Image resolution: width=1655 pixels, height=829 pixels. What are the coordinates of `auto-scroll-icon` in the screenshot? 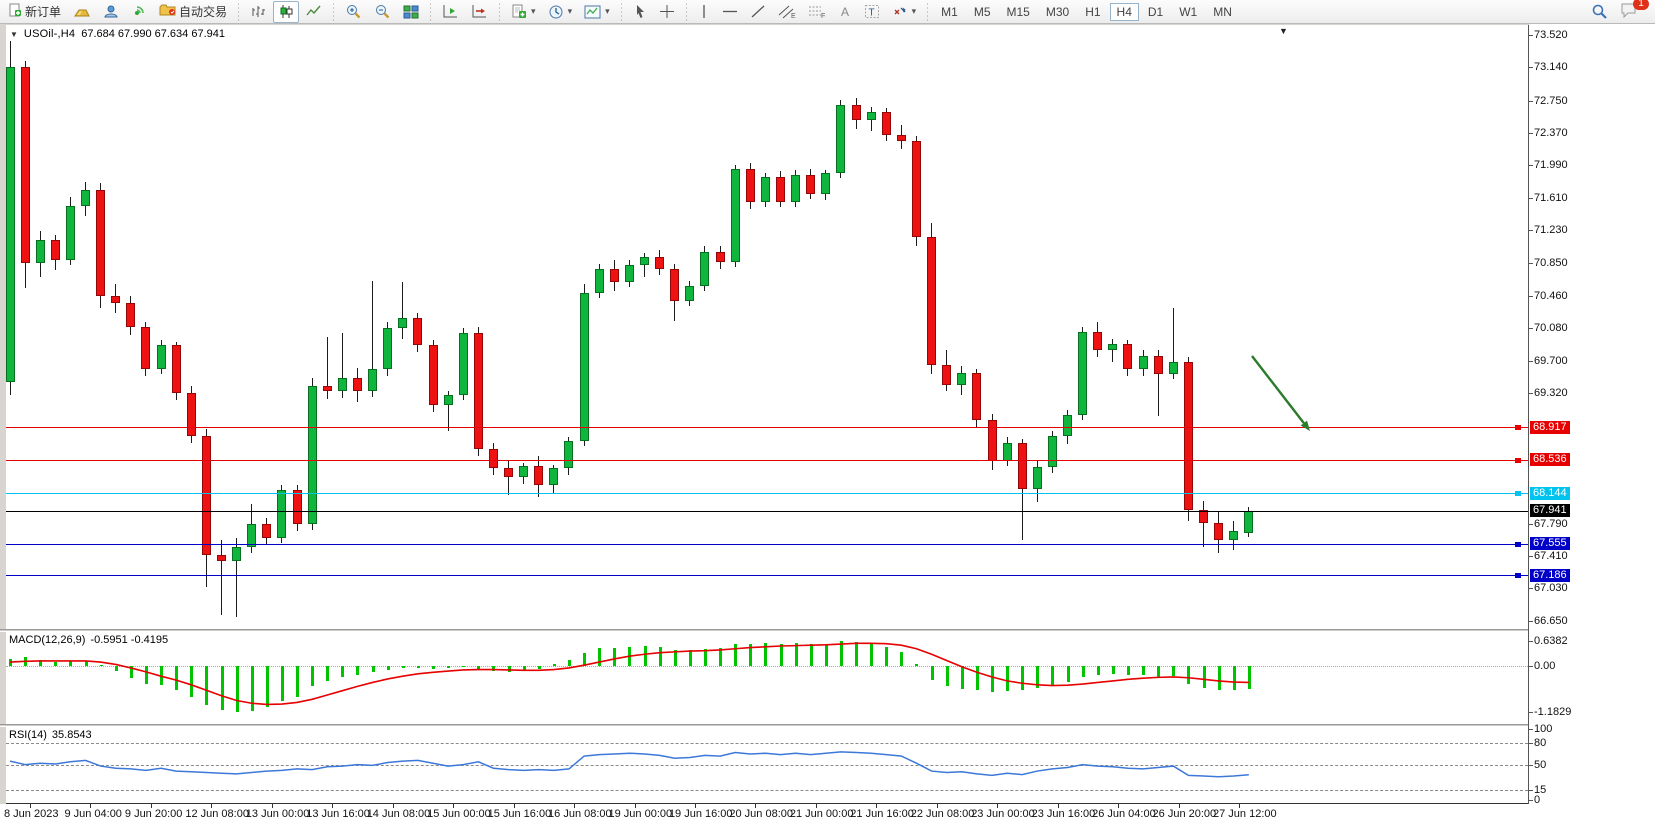 It's located at (450, 12).